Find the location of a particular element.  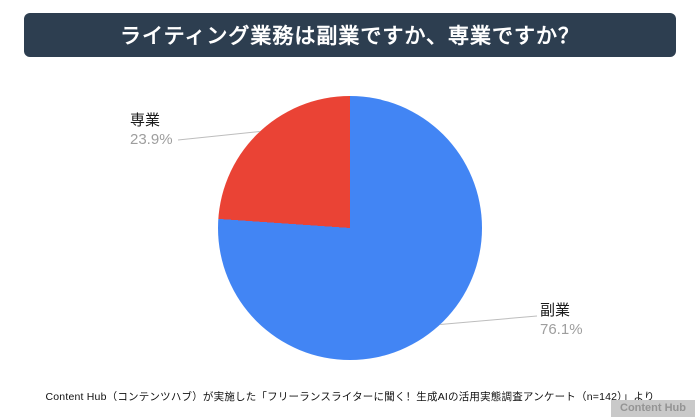

slice-label-senmon: 専業 23.9% is located at coordinates (151, 131).